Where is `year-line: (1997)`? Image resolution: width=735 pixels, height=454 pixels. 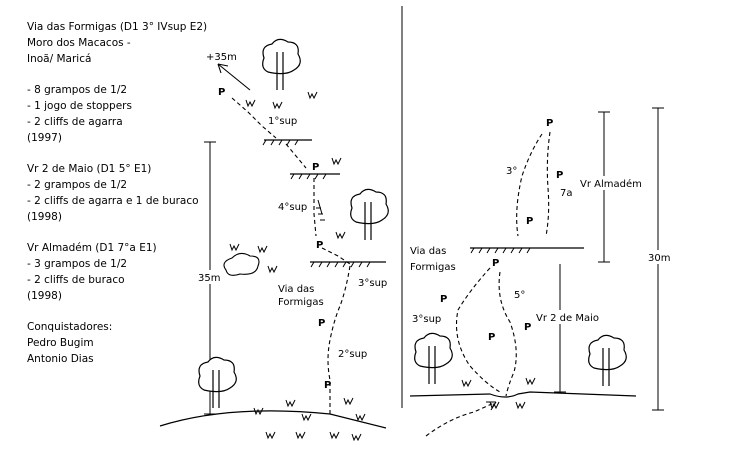 year-line: (1997) is located at coordinates (44, 137).